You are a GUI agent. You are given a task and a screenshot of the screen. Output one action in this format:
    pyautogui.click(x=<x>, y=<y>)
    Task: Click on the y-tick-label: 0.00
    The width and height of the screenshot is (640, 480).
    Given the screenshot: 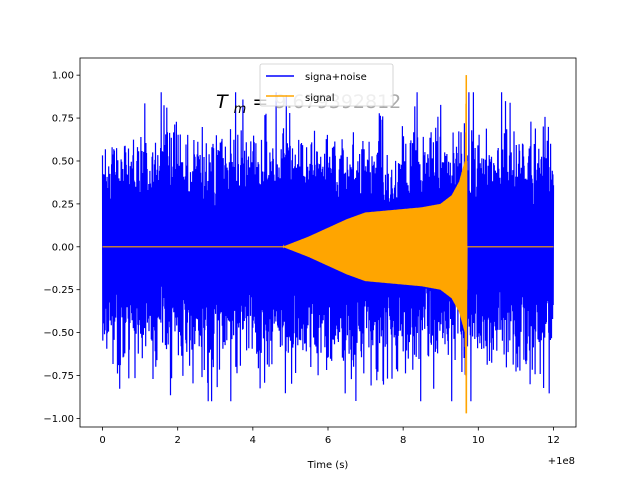 What is the action you would take?
    pyautogui.click(x=63, y=247)
    